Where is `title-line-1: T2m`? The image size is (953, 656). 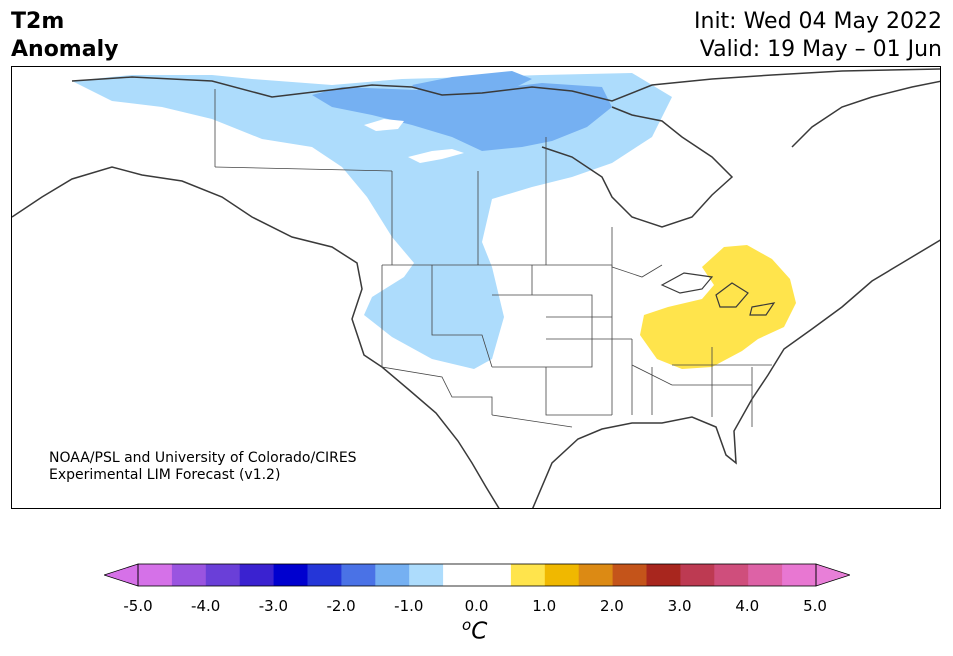 title-line-1: T2m is located at coordinates (38, 21).